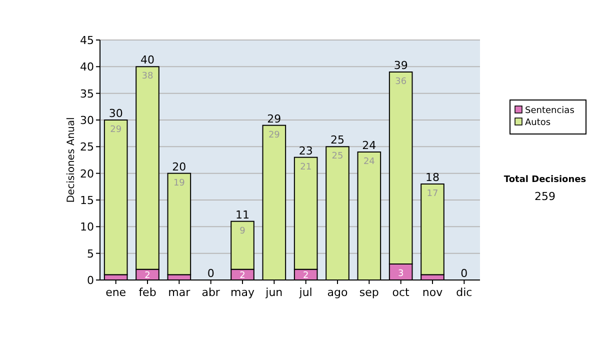 Image resolution: width=600 pixels, height=340 pixels. Describe the element at coordinates (337, 140) in the screenshot. I see `total-label: 25` at that location.